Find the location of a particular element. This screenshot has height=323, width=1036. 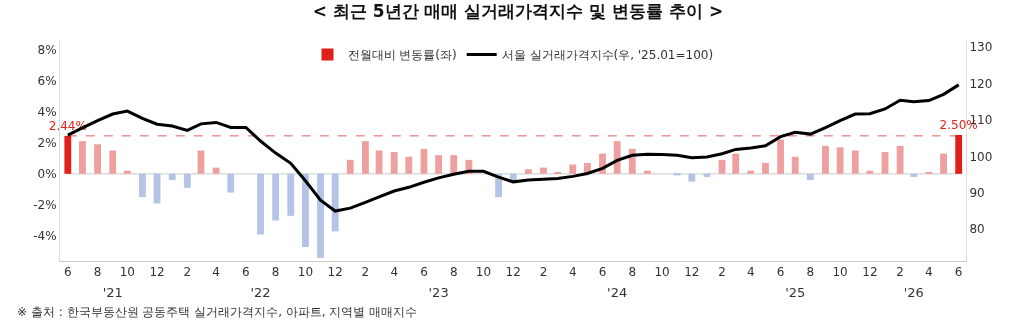

legend-label: 서울 실거래가격지수(우, '25.01=100) is located at coordinates (607, 55).